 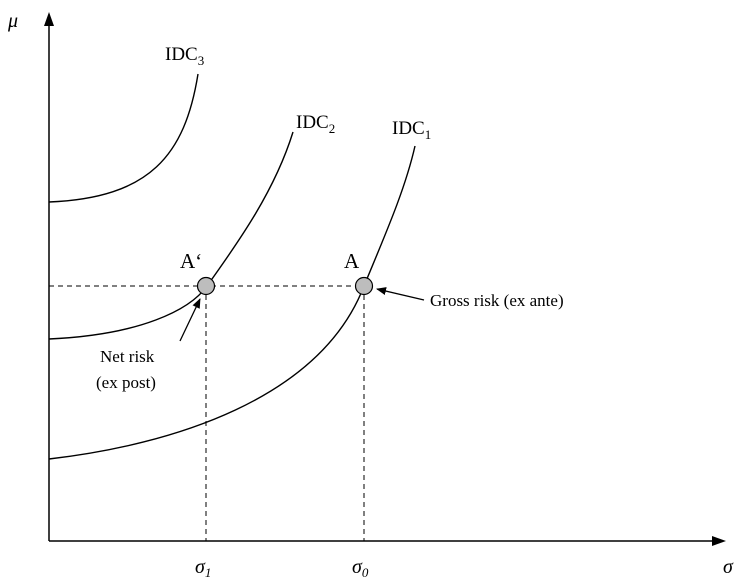 What do you see at coordinates (123, 138) in the screenshot?
I see `idc3-curve` at bounding box center [123, 138].